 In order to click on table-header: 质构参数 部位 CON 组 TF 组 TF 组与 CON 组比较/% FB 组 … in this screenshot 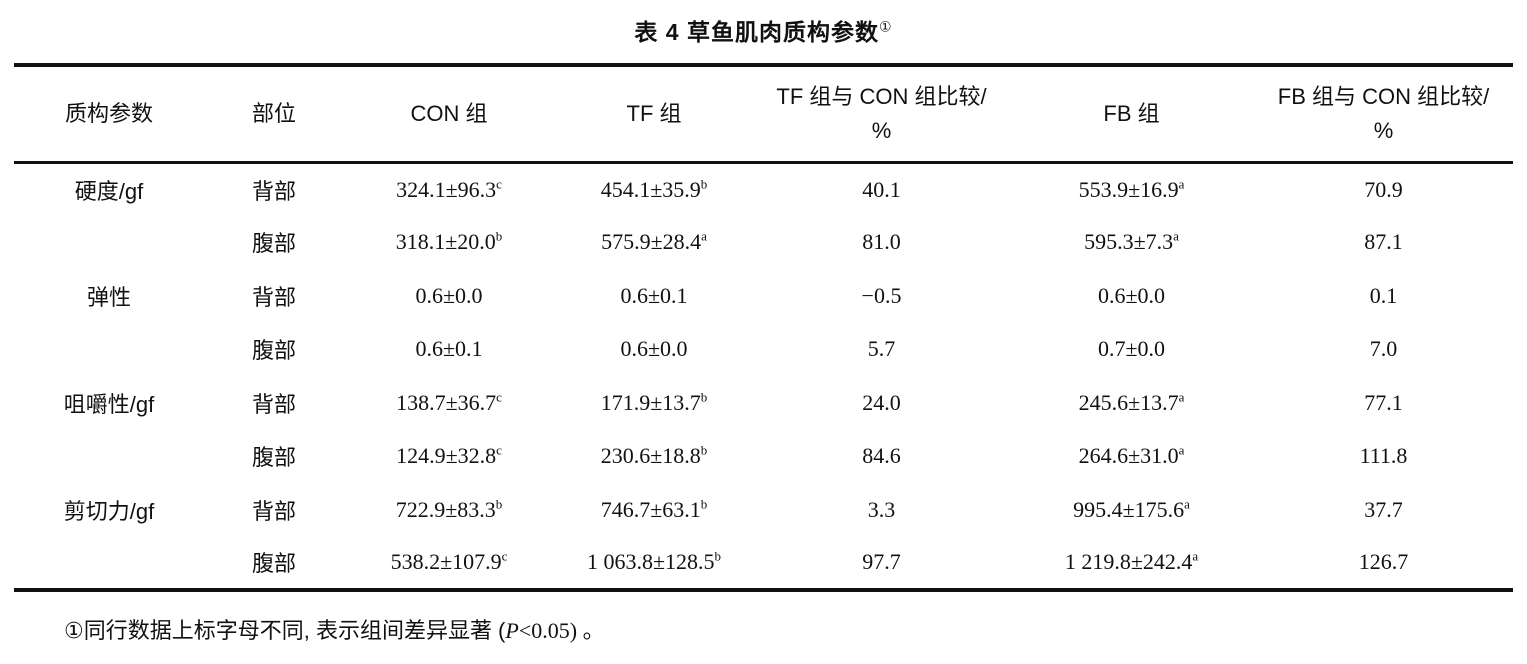, I will do `click(763, 114)`.